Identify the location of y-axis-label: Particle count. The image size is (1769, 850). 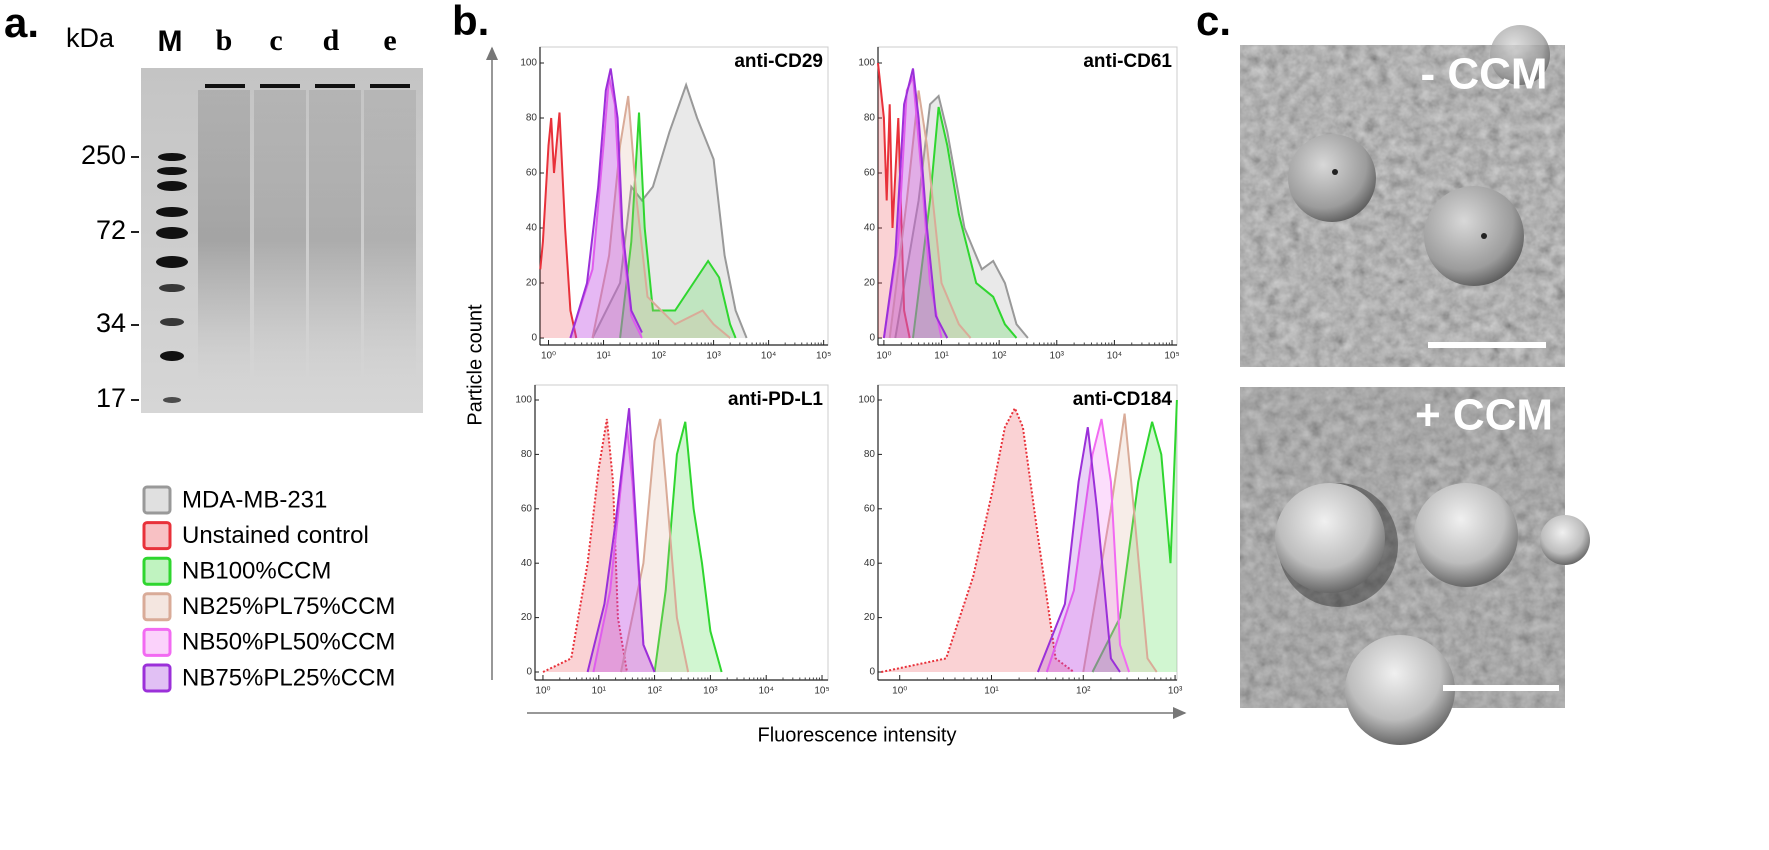
(475, 365).